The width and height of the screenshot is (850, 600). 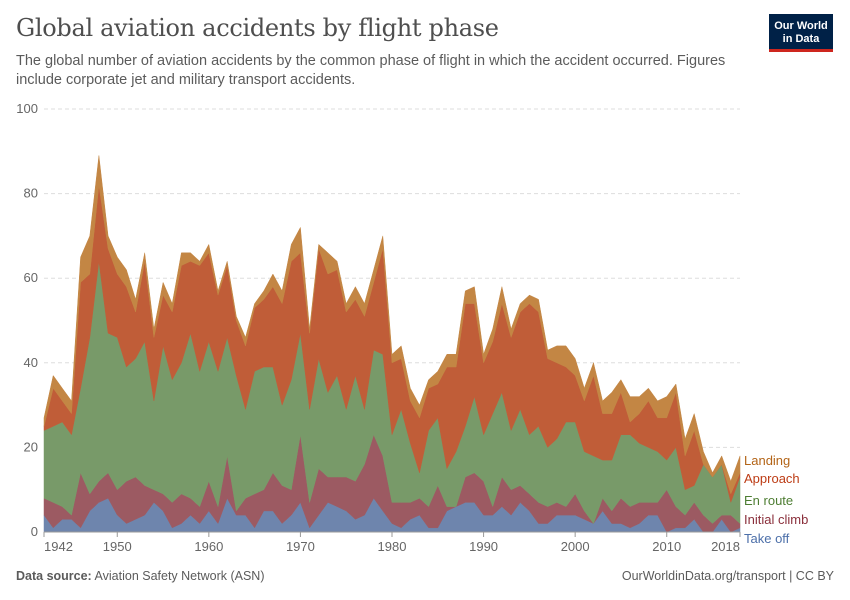 What do you see at coordinates (208, 546) in the screenshot?
I see `x-tick-label: 1960` at bounding box center [208, 546].